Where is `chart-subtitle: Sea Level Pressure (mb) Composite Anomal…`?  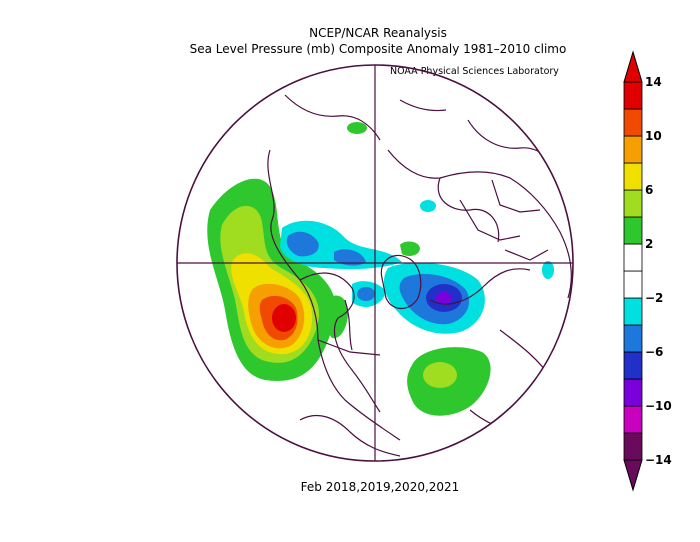
chart-subtitle: Sea Level Pressure (mb) Composite Anomal… is located at coordinates (378, 49).